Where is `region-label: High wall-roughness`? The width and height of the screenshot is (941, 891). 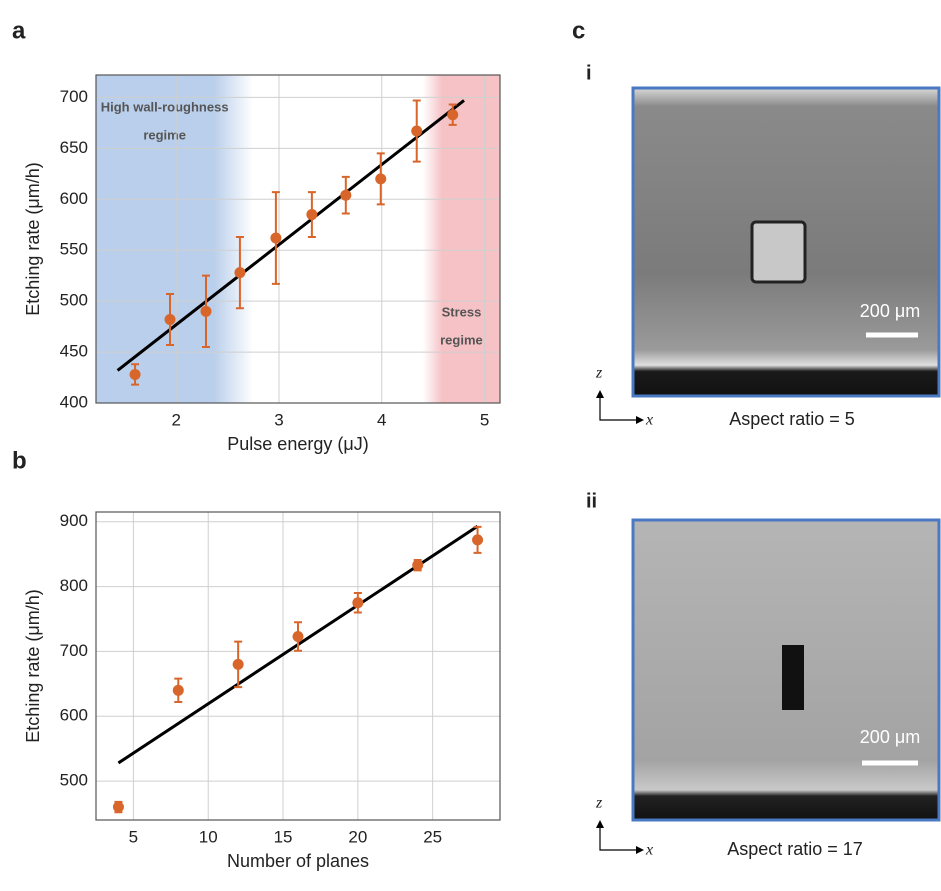 region-label: High wall-roughness is located at coordinates (165, 106).